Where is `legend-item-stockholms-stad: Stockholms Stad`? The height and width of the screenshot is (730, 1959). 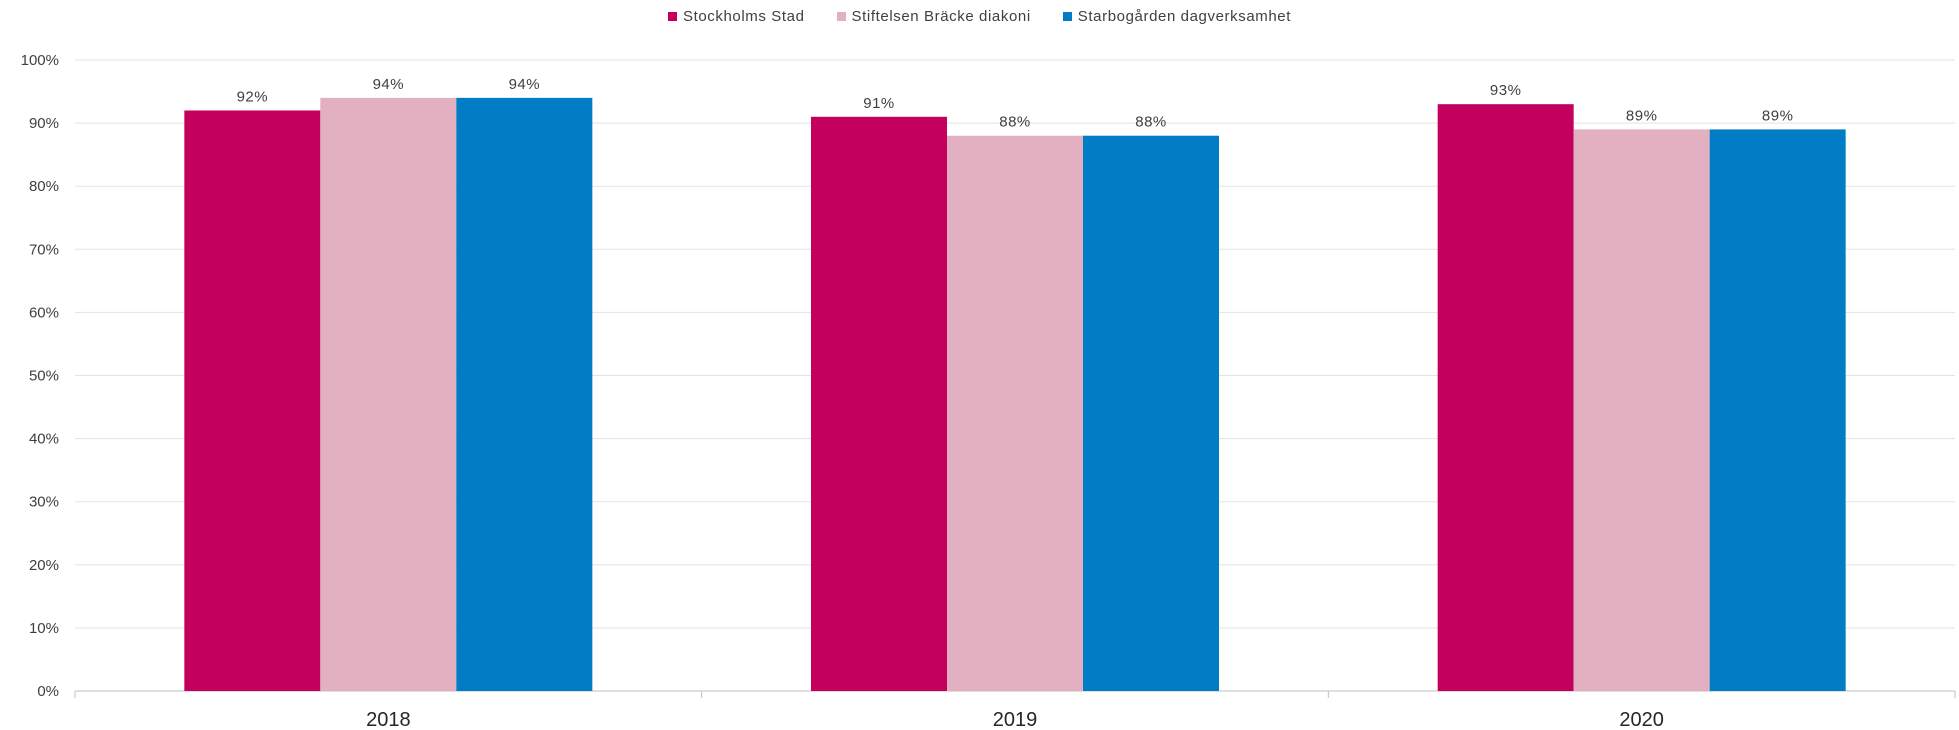
legend-item-stockholms-stad: Stockholms Stad is located at coordinates (736, 16).